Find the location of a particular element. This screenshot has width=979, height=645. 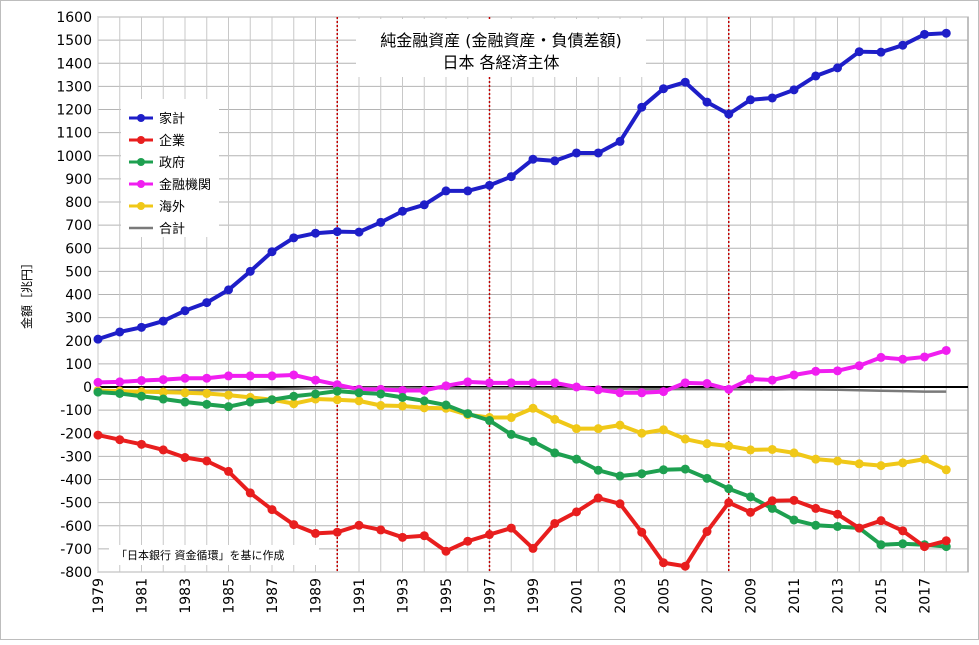

y-tick-label: 1200 is located at coordinates (74, 111).